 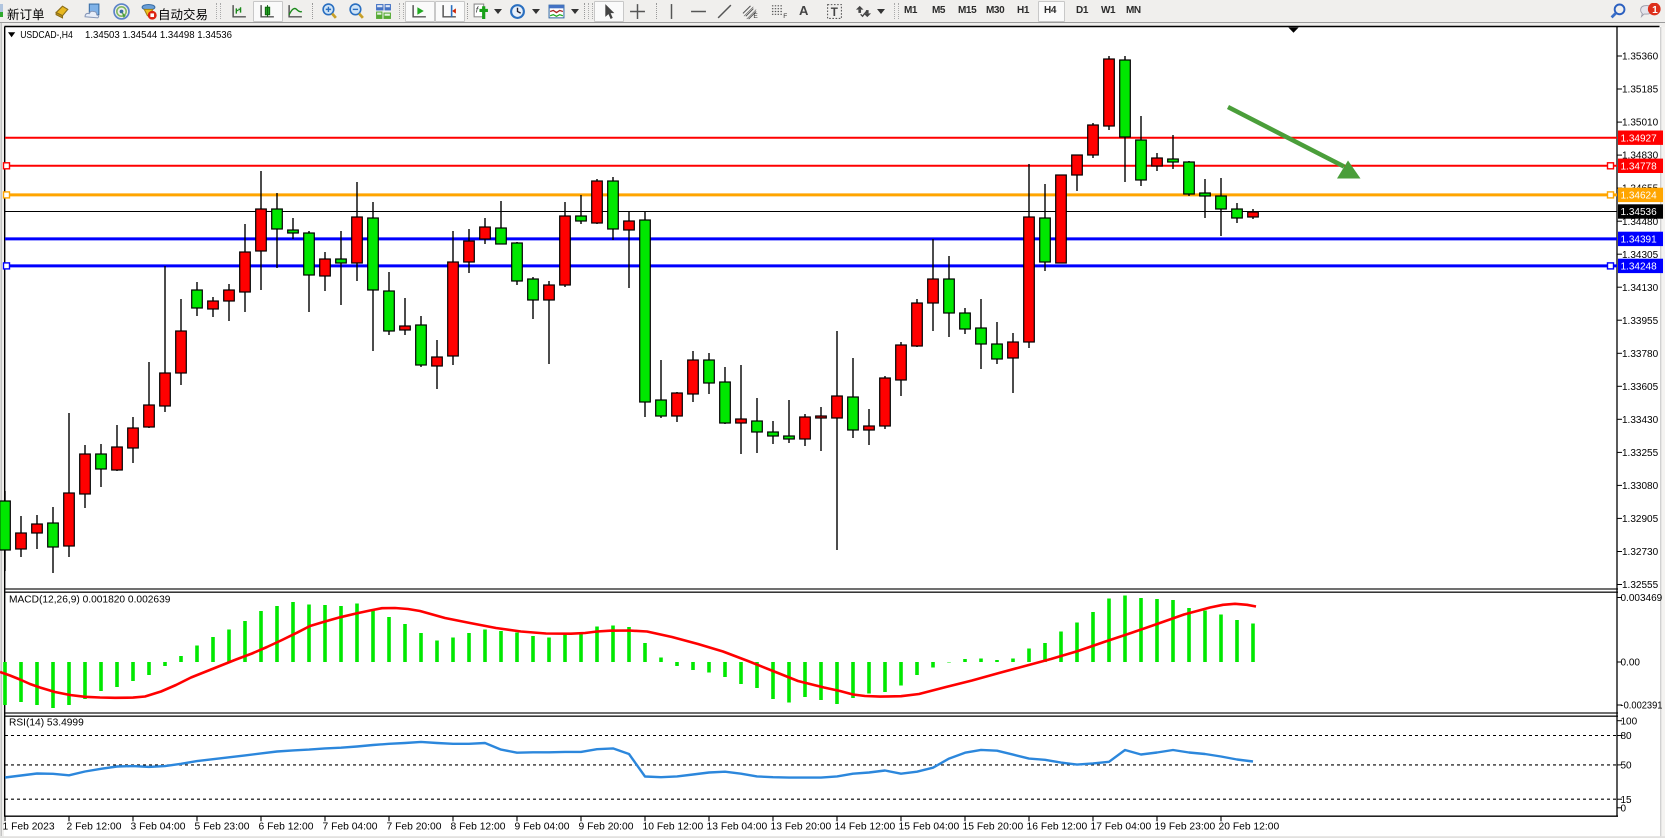 What do you see at coordinates (929, 826) in the screenshot?
I see `svg-text: 15 Feb 04:00` at bounding box center [929, 826].